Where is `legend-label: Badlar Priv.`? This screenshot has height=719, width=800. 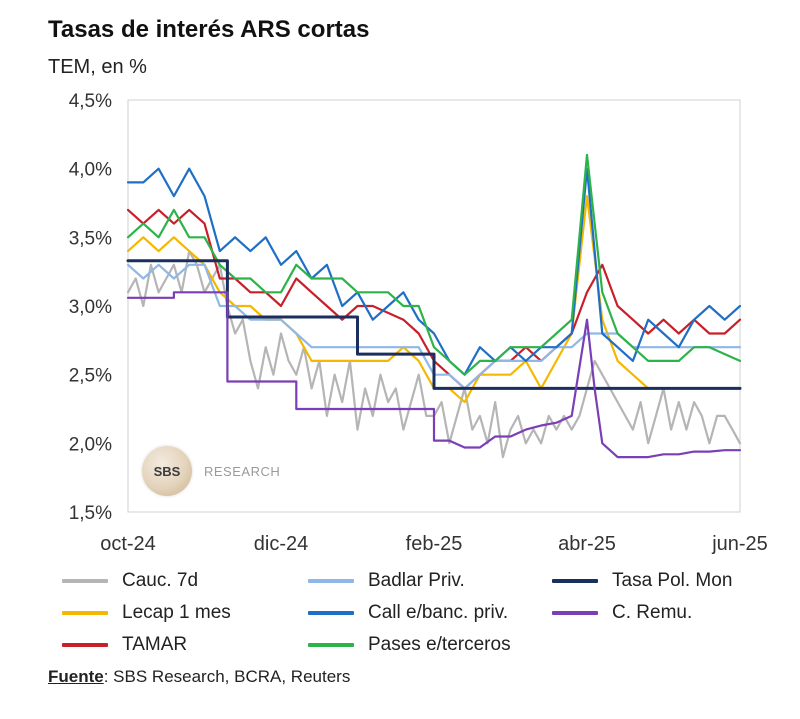
legend-label: Badlar Priv. is located at coordinates (416, 580).